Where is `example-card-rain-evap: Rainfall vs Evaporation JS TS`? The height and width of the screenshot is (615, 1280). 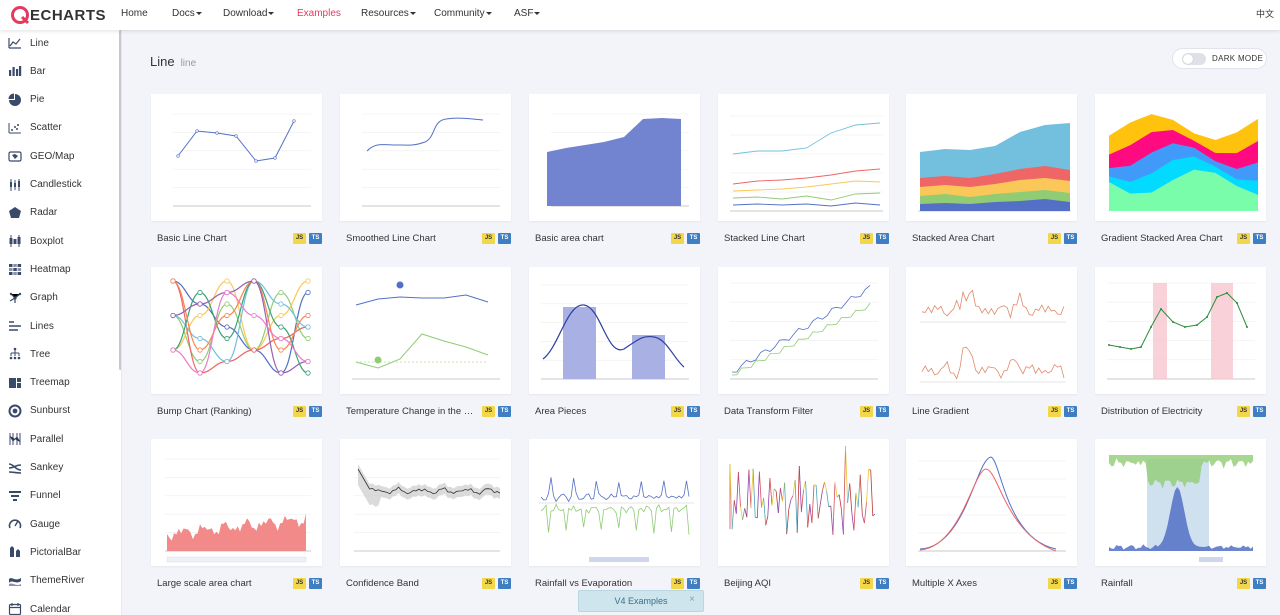 example-card-rain-evap: Rainfall vs Evaporation JS TS is located at coordinates (614, 517).